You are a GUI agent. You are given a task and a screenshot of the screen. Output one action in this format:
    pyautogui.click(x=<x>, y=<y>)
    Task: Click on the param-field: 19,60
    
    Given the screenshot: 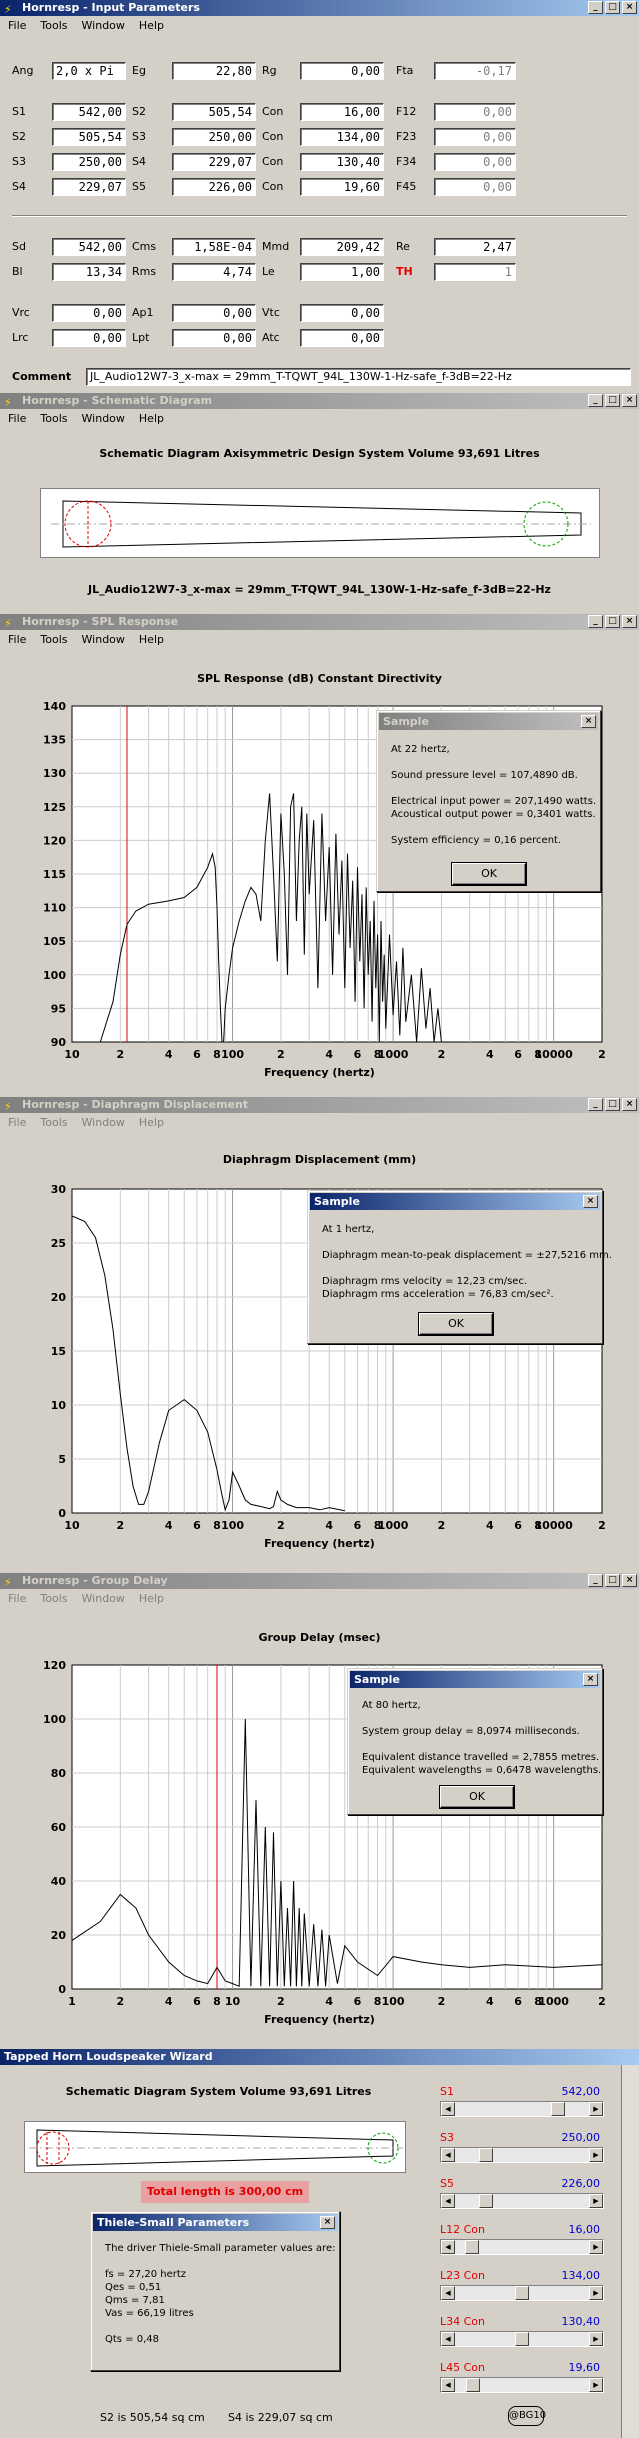 What is the action you would take?
    pyautogui.click(x=342, y=187)
    